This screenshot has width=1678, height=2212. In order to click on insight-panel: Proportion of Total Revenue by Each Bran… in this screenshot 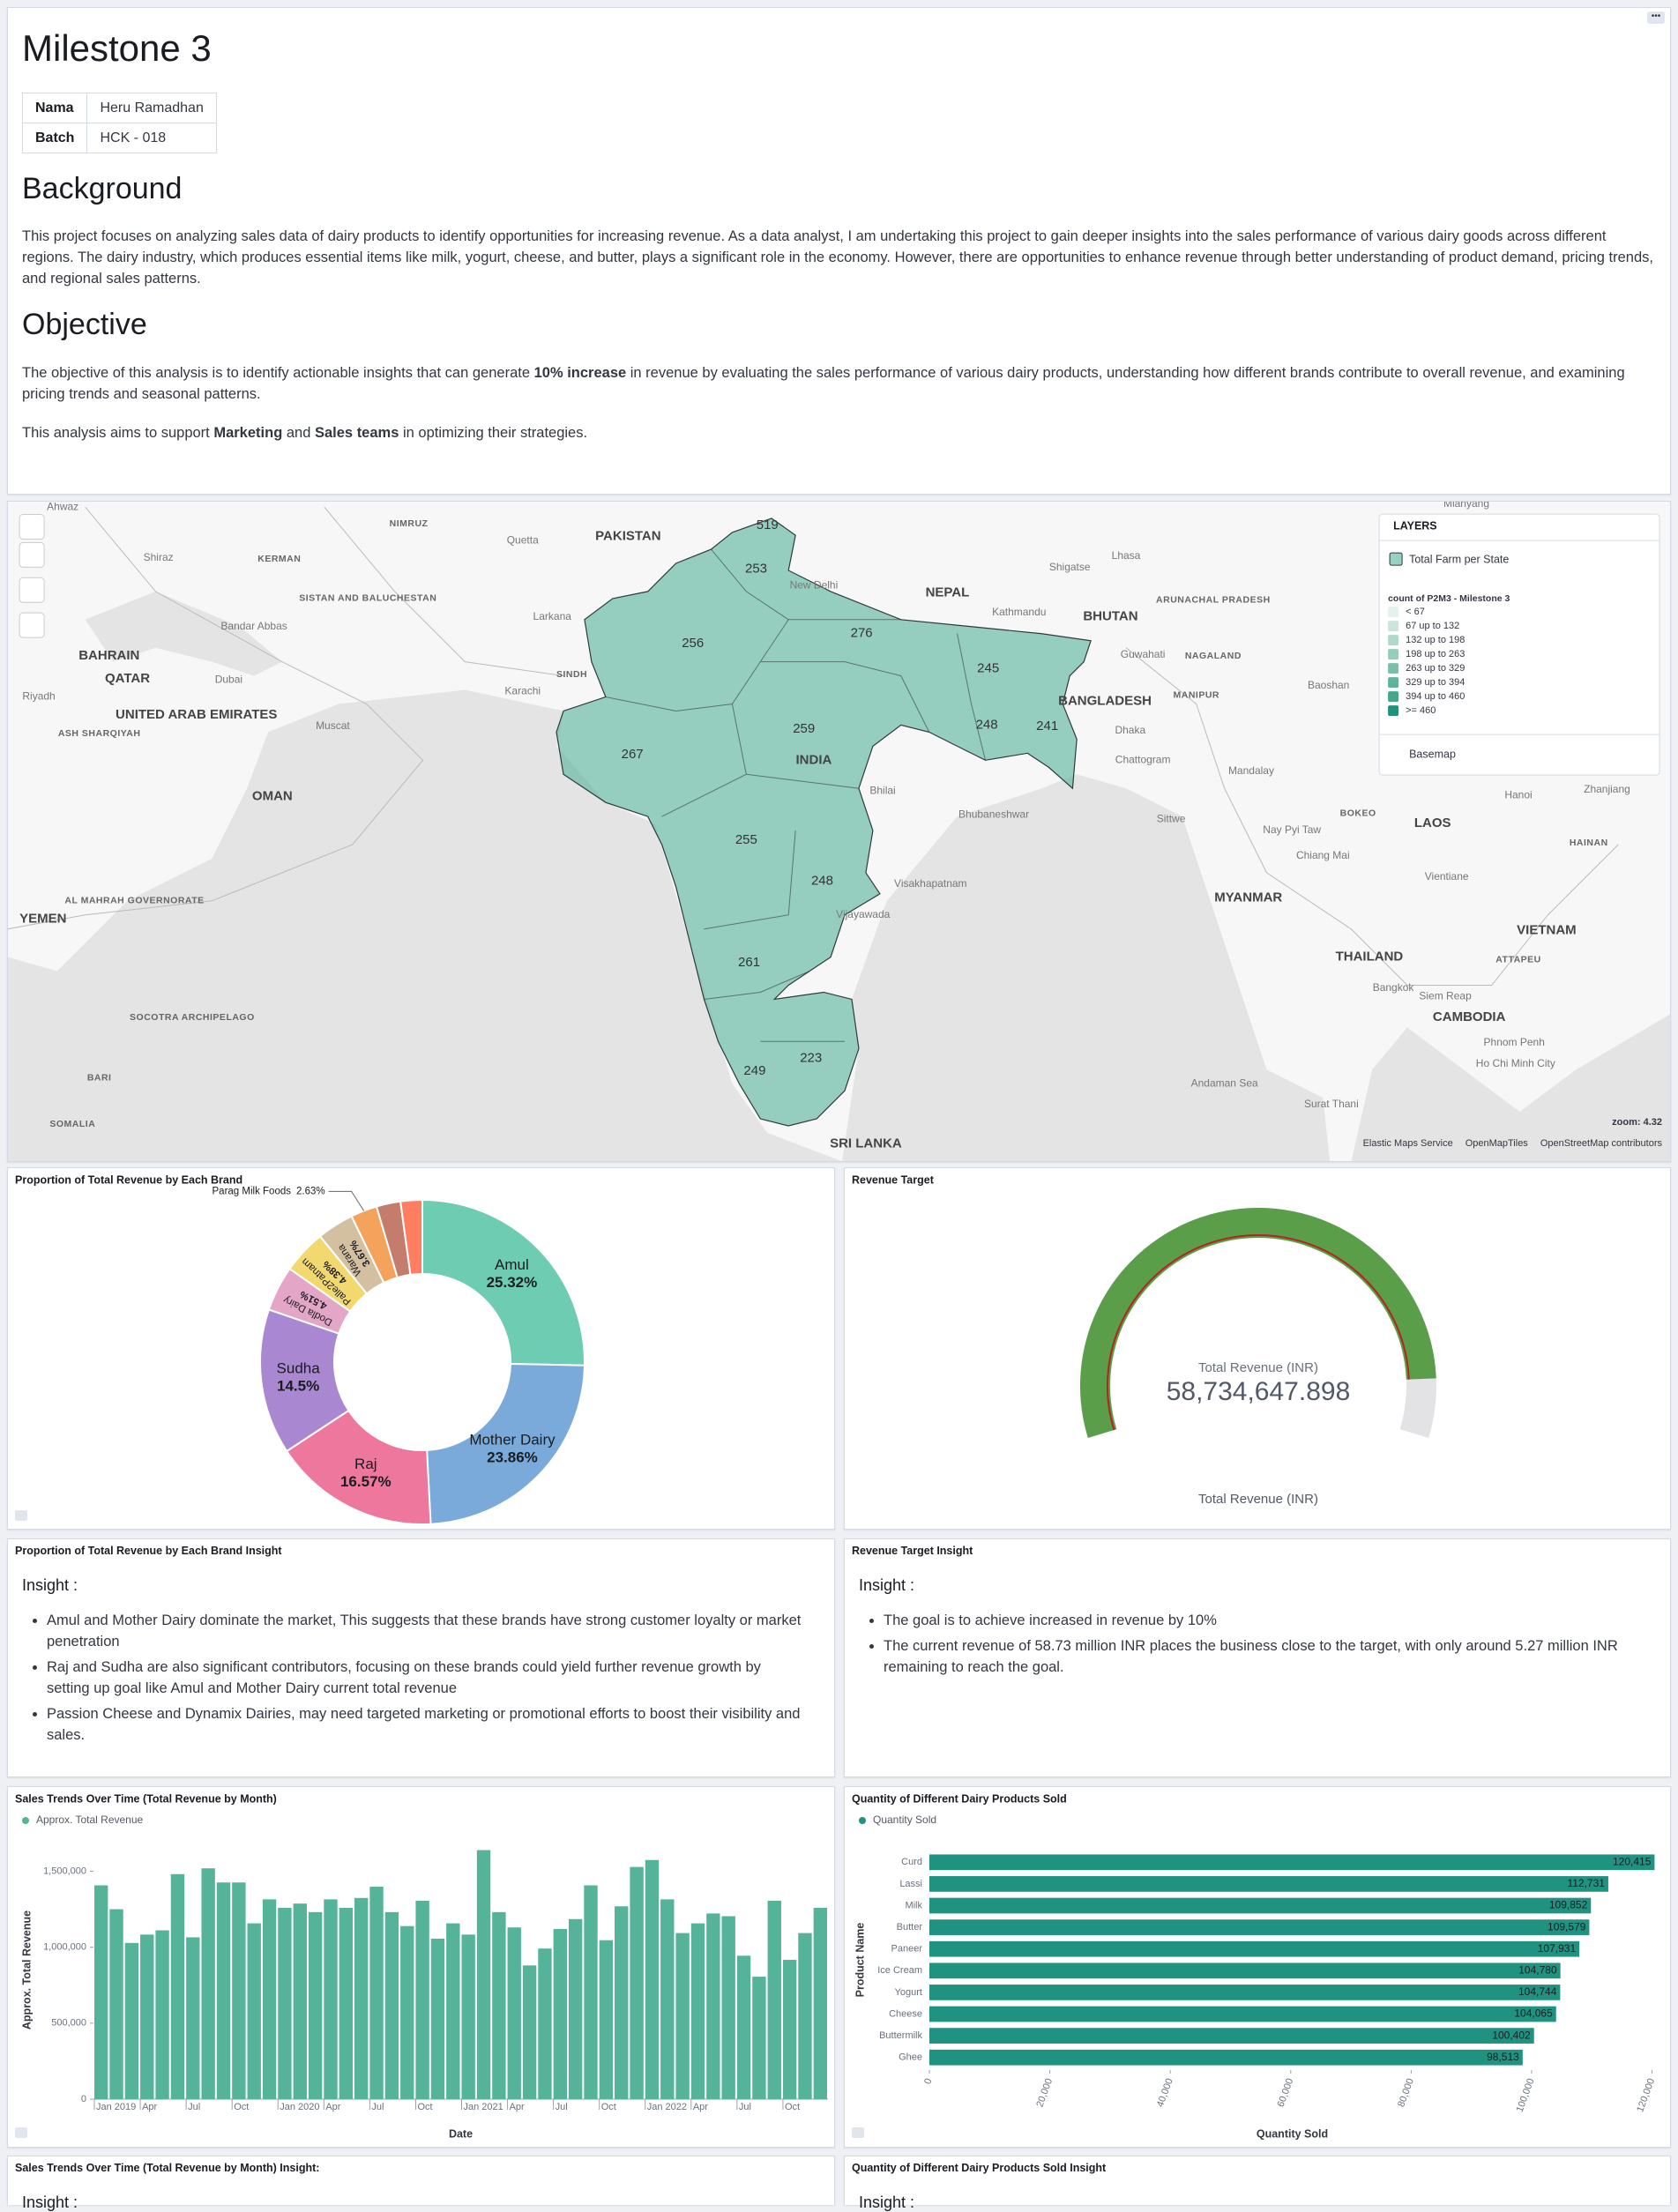, I will do `click(421, 1658)`.